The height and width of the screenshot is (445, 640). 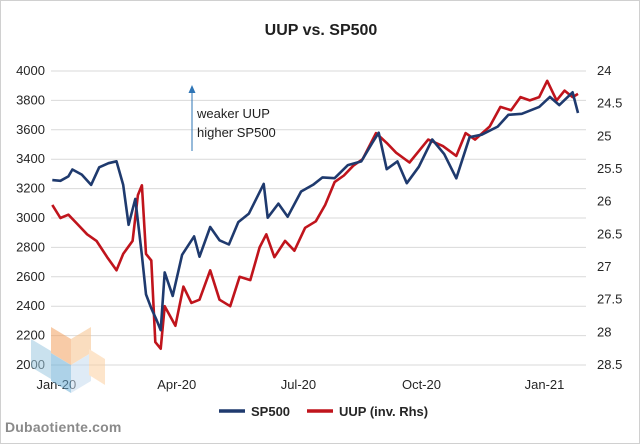 I want to click on annotation: weaker UUP higher SP500, so click(x=232, y=118).